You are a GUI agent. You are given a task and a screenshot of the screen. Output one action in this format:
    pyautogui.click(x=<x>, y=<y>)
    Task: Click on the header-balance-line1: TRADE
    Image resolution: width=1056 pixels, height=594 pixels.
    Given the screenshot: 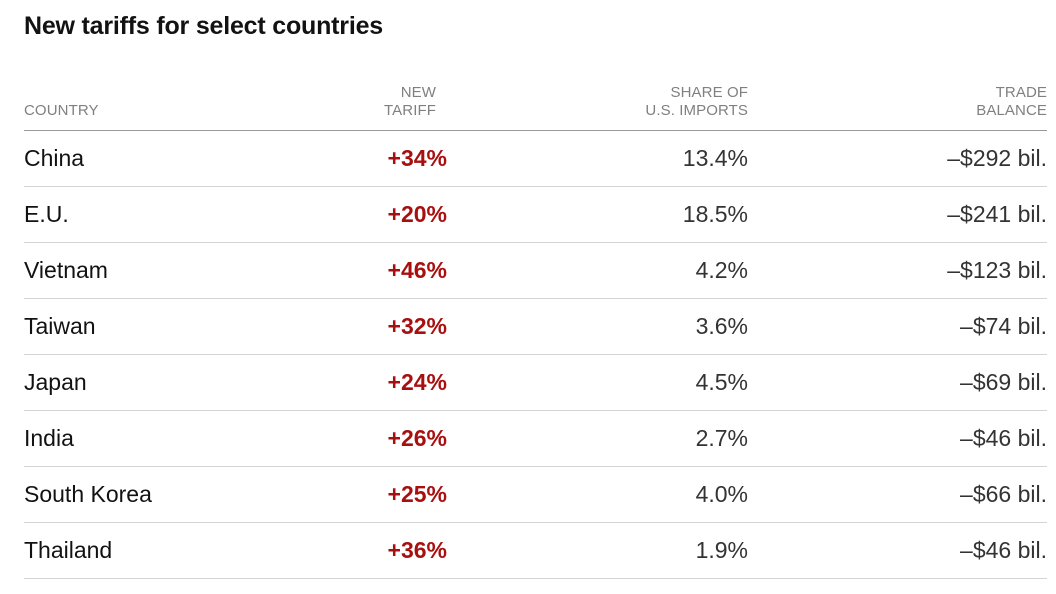 What is the action you would take?
    pyautogui.click(x=1021, y=92)
    